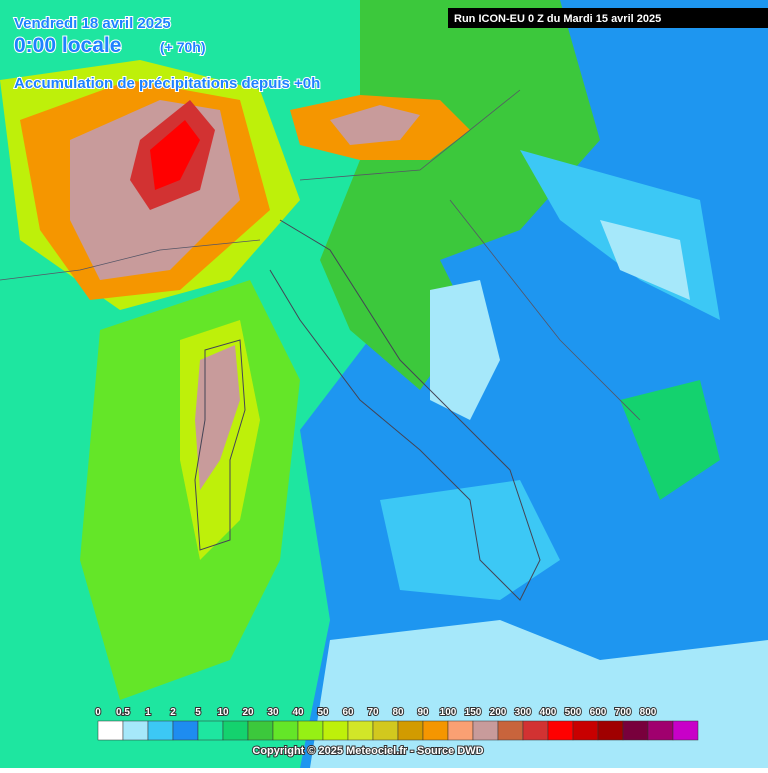 The height and width of the screenshot is (773, 768). Describe the element at coordinates (98, 712) in the screenshot. I see `legend-label: 0` at that location.